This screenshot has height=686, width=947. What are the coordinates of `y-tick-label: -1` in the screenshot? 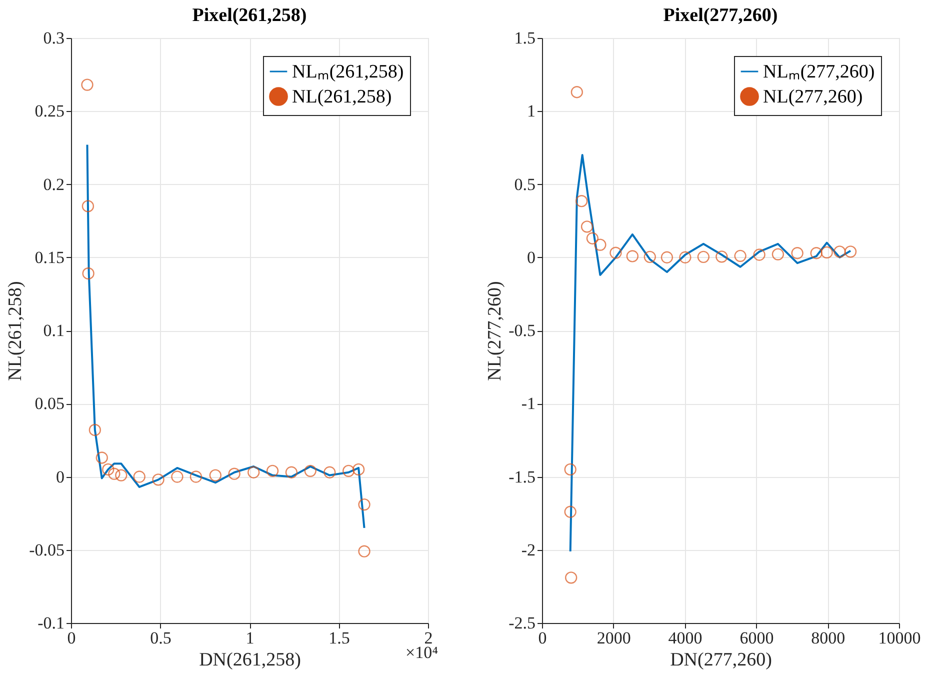 It's located at (528, 404).